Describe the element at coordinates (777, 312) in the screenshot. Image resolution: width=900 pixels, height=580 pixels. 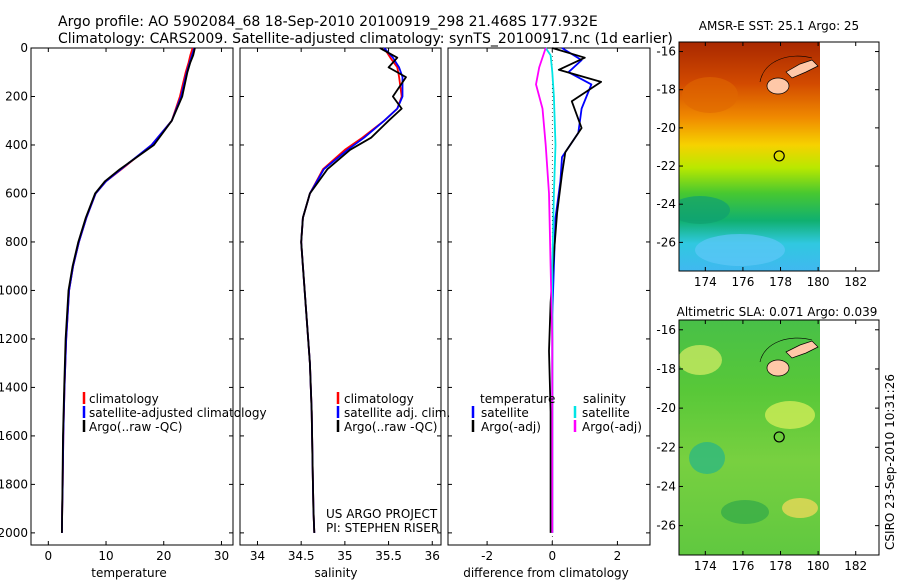
I see `sla-map-title: Altimetric SLA: 0.071 Argo: 0.039` at that location.